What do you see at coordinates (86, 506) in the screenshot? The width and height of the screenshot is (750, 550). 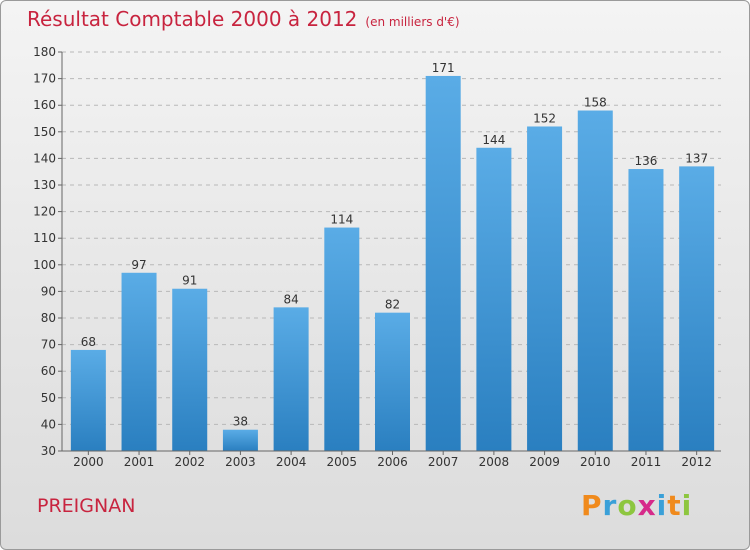 I see `commune-name: PREIGNAN` at bounding box center [86, 506].